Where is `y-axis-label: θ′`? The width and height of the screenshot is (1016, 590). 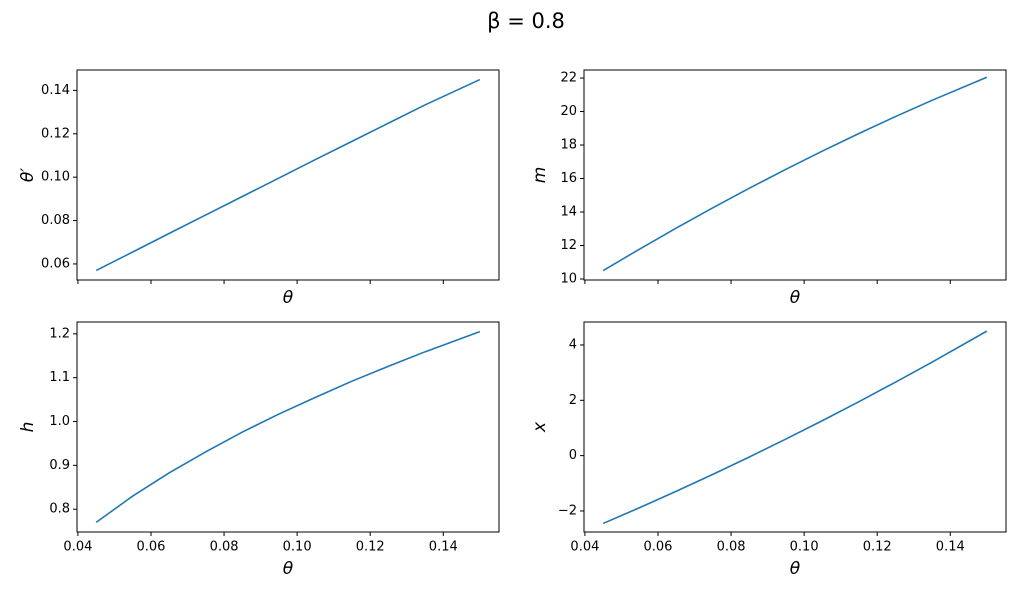
y-axis-label: θ′ is located at coordinates (28, 175).